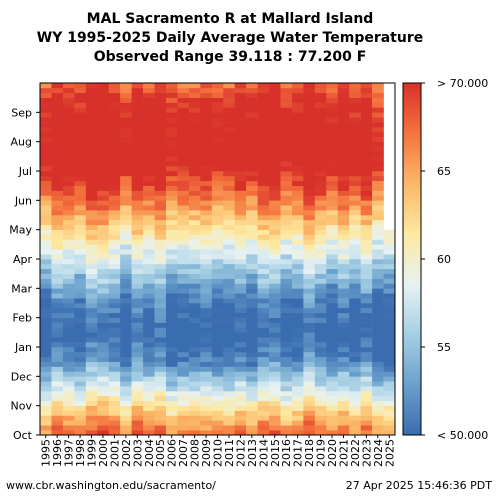 The image size is (500, 500). What do you see at coordinates (286, 453) in the screenshot?
I see `x-tick-label: 2016` at bounding box center [286, 453].